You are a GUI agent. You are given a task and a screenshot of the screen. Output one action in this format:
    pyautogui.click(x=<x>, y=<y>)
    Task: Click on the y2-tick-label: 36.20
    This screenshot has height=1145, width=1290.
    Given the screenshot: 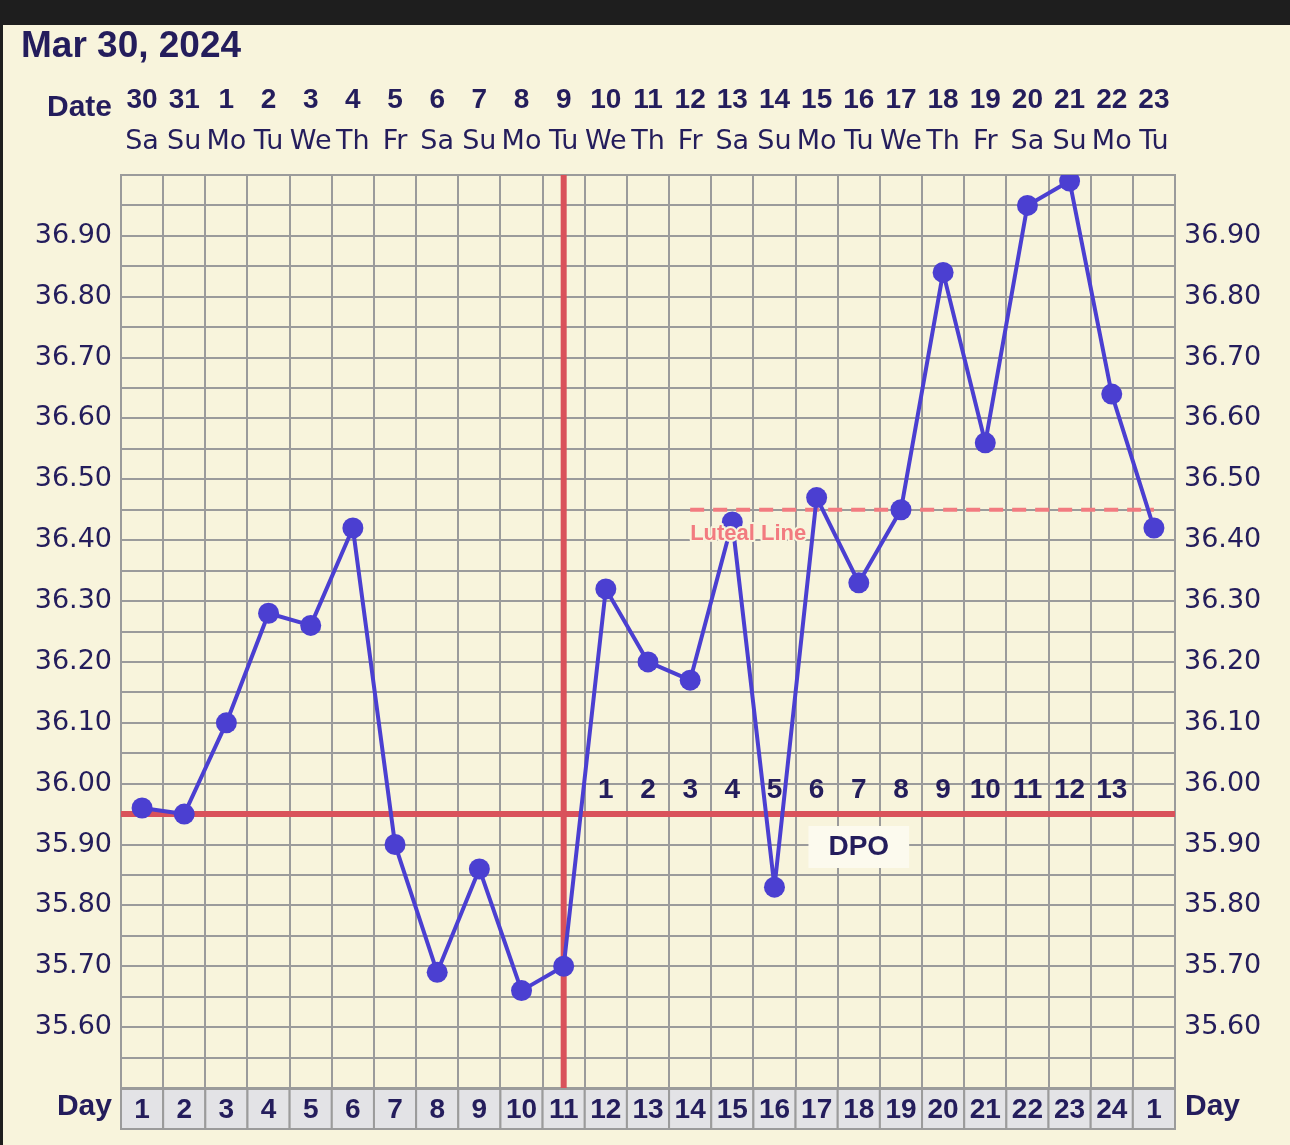 What is the action you would take?
    pyautogui.click(x=1223, y=659)
    